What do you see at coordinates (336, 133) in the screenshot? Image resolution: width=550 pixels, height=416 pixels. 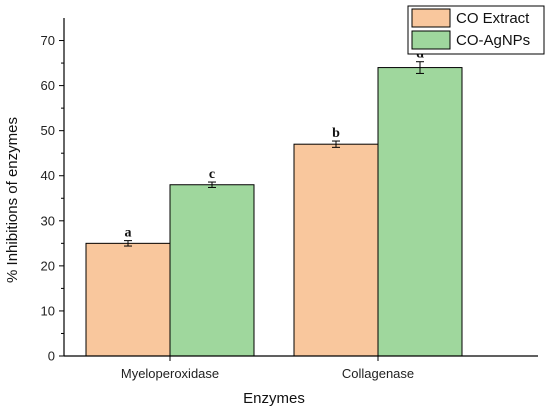 I see `significance-letter: b` at bounding box center [336, 133].